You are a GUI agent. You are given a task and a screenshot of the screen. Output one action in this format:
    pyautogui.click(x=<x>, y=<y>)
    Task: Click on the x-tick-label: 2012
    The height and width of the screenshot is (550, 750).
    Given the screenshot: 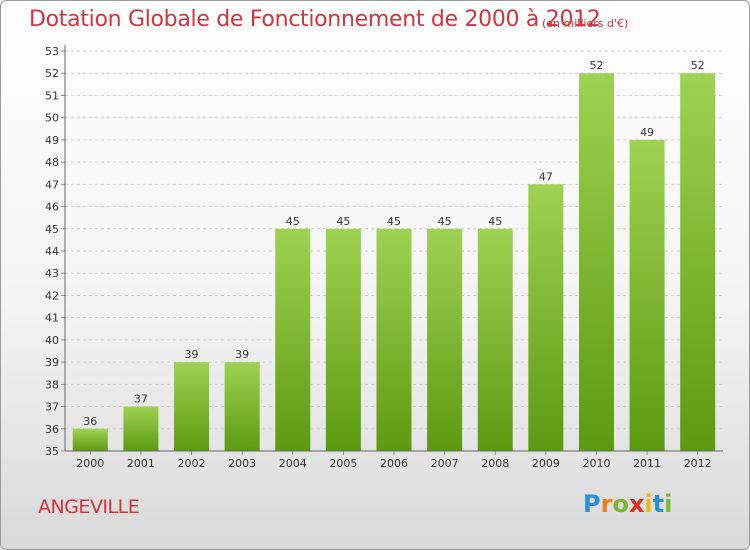 What is the action you would take?
    pyautogui.click(x=698, y=463)
    